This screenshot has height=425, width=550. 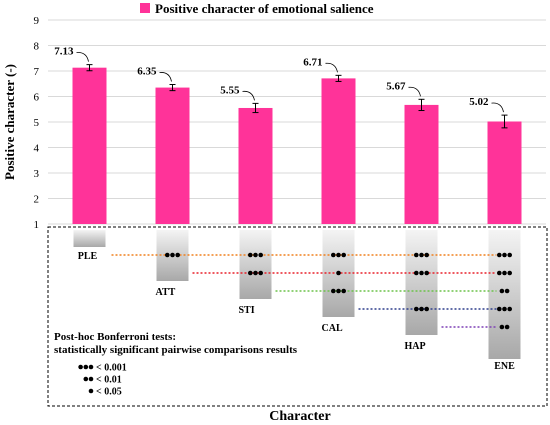 What do you see at coordinates (37, 174) in the screenshot?
I see `y-tick-label: 3` at bounding box center [37, 174].